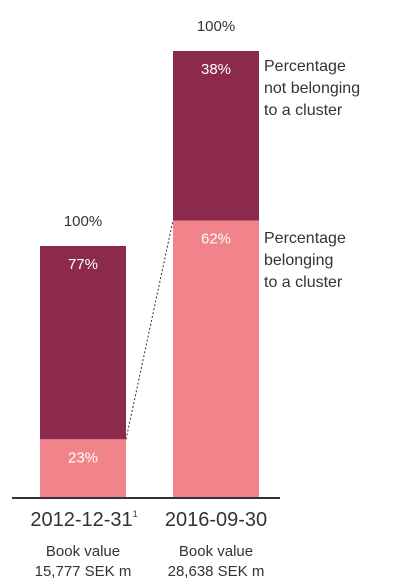 This screenshot has height=581, width=410. What do you see at coordinates (216, 520) in the screenshot?
I see `x-tick-label-2016: 2016-09-30` at bounding box center [216, 520].